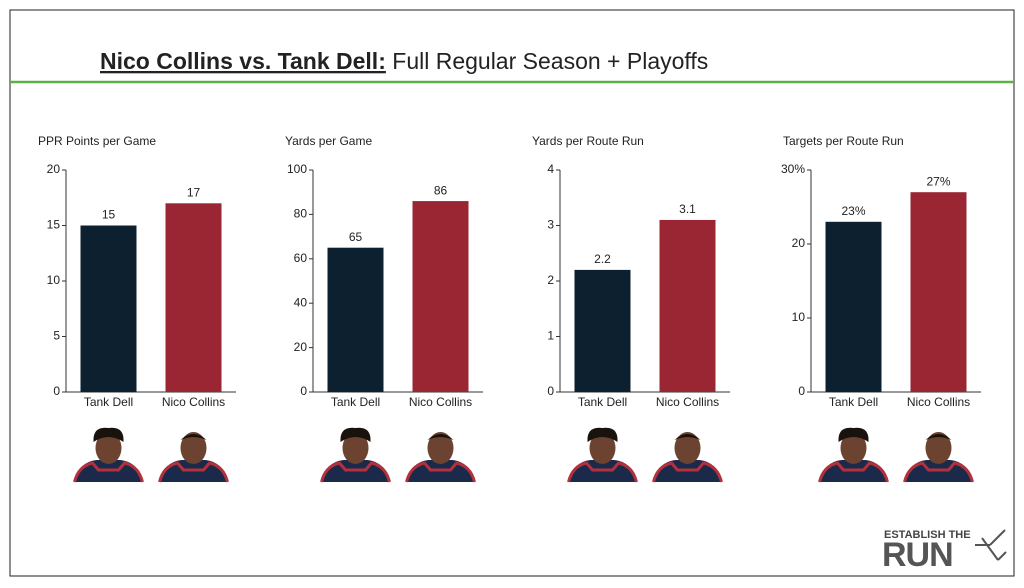 This screenshot has height=588, width=1024. I want to click on value-label: 2.2, so click(602, 259).